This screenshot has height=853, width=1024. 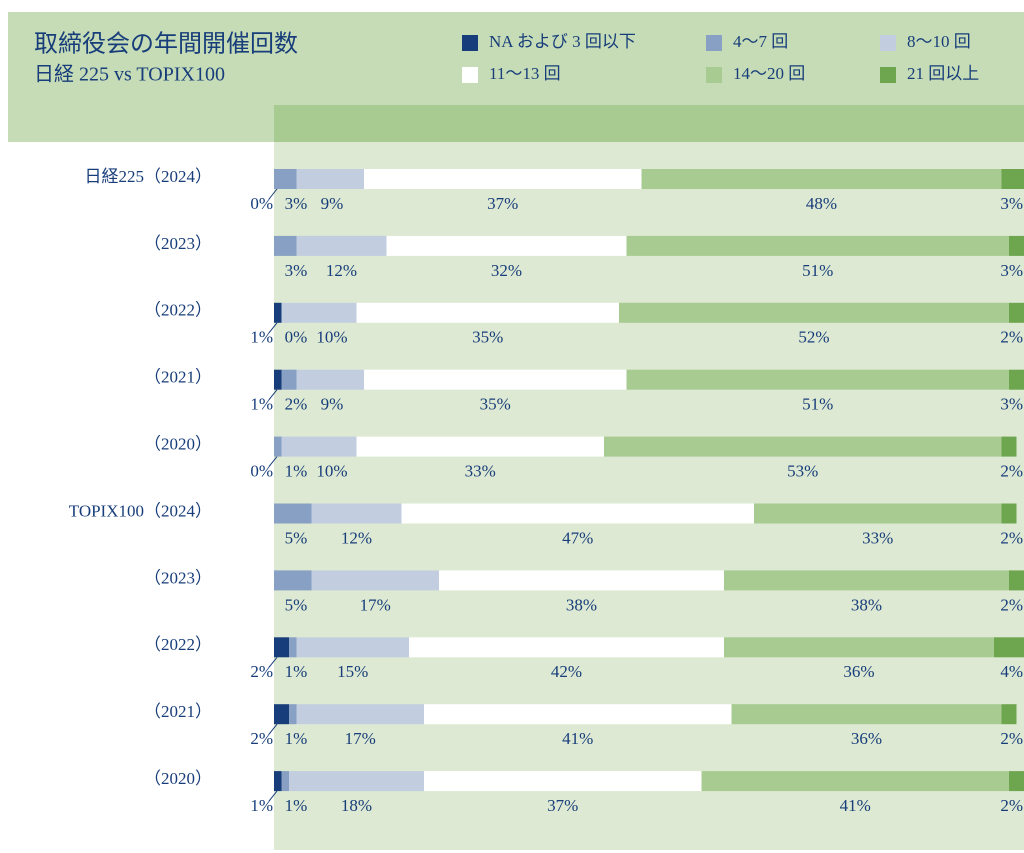 What do you see at coordinates (649, 123) in the screenshot?
I see `header-strip` at bounding box center [649, 123].